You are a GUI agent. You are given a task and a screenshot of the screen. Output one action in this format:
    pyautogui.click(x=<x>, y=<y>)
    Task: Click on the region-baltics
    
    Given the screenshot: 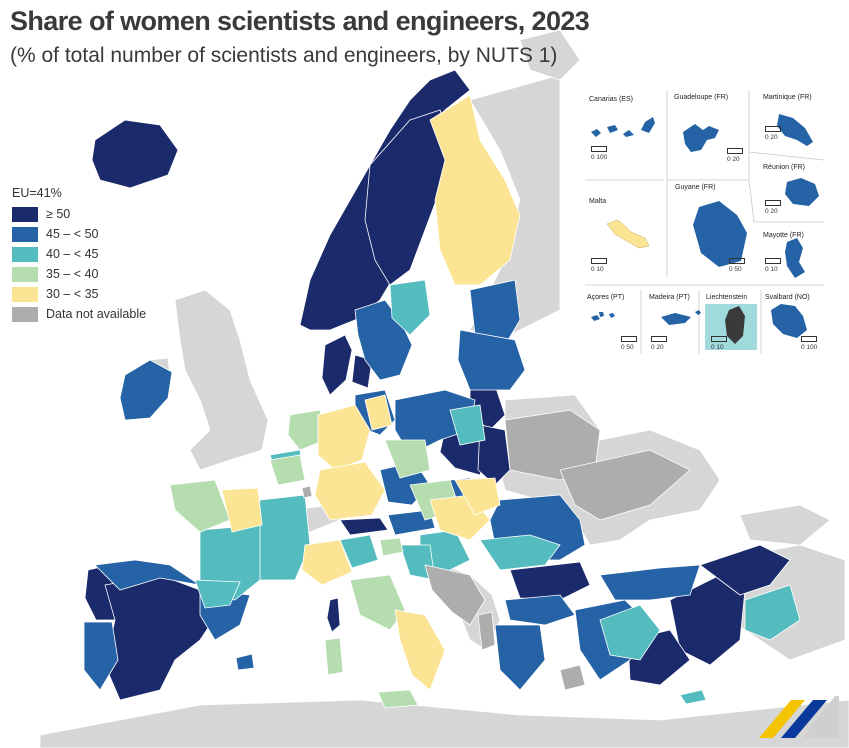 What is the action you would take?
    pyautogui.click(x=491, y=360)
    